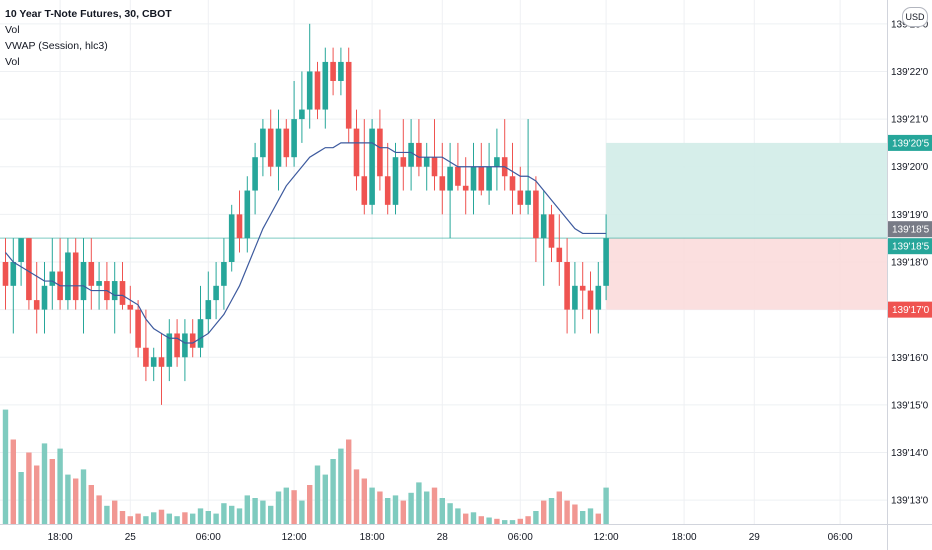 The width and height of the screenshot is (932, 550). I want to click on x-tick-label: 28, so click(443, 537).